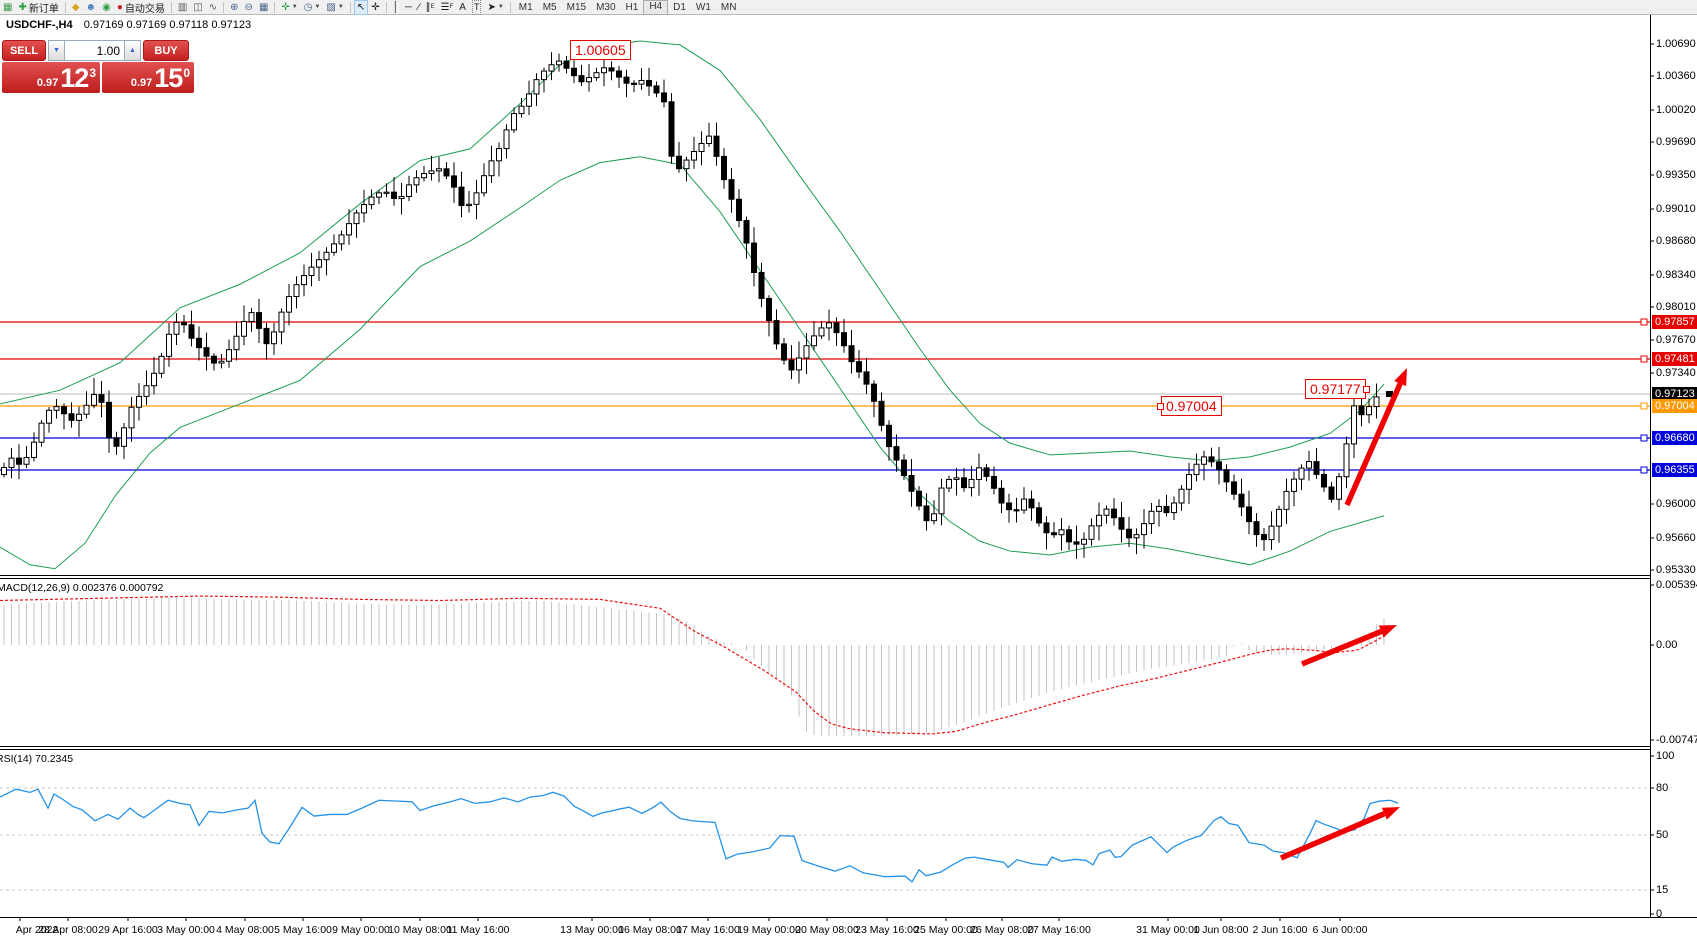  Describe the element at coordinates (249, 7) in the screenshot. I see `zoom-out-icon: ⊖` at that location.